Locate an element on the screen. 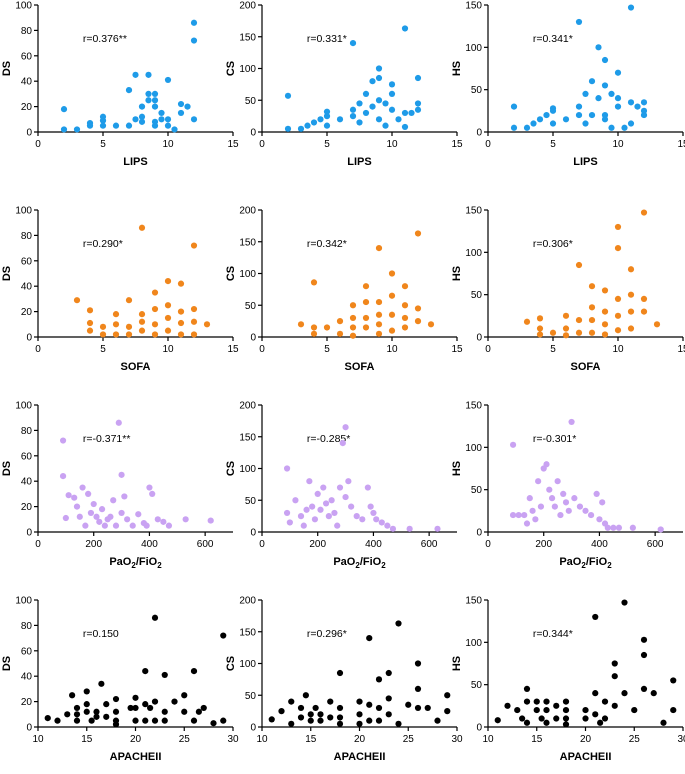  x-tick-label: 200 is located at coordinates (543, 544).